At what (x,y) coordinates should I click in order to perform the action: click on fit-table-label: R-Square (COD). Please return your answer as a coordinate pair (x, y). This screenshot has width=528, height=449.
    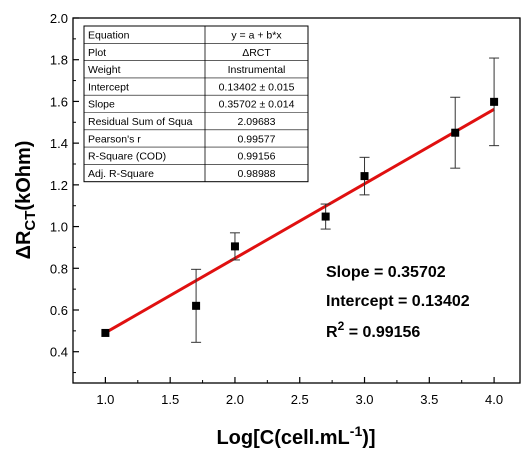
    Looking at the image, I should click on (127, 157).